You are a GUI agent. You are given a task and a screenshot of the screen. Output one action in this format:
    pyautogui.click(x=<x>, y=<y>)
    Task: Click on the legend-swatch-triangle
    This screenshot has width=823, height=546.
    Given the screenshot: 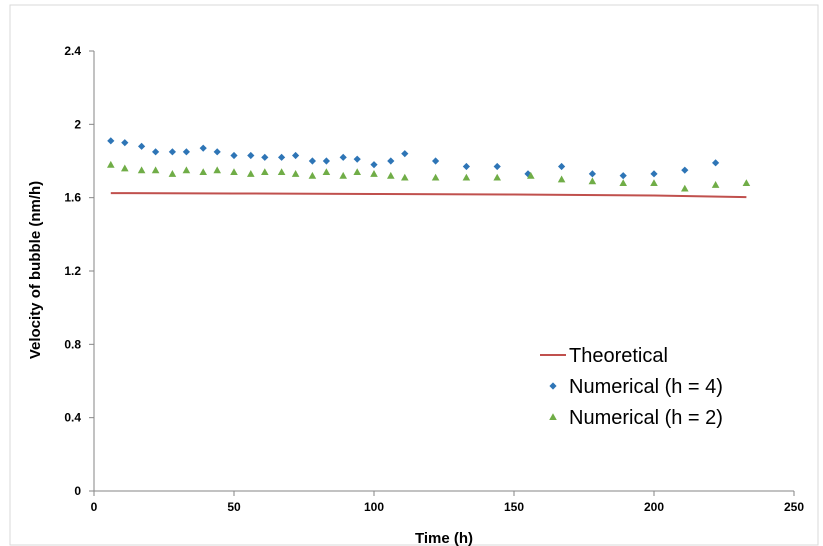 What is the action you would take?
    pyautogui.click(x=553, y=417)
    